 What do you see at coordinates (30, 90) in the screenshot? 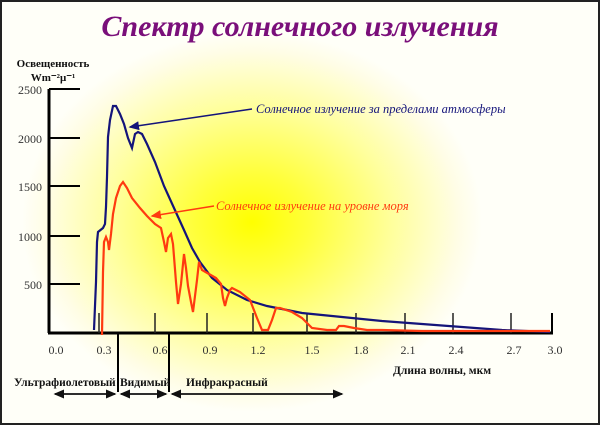
I see `svg-text: 2500` at bounding box center [30, 90].